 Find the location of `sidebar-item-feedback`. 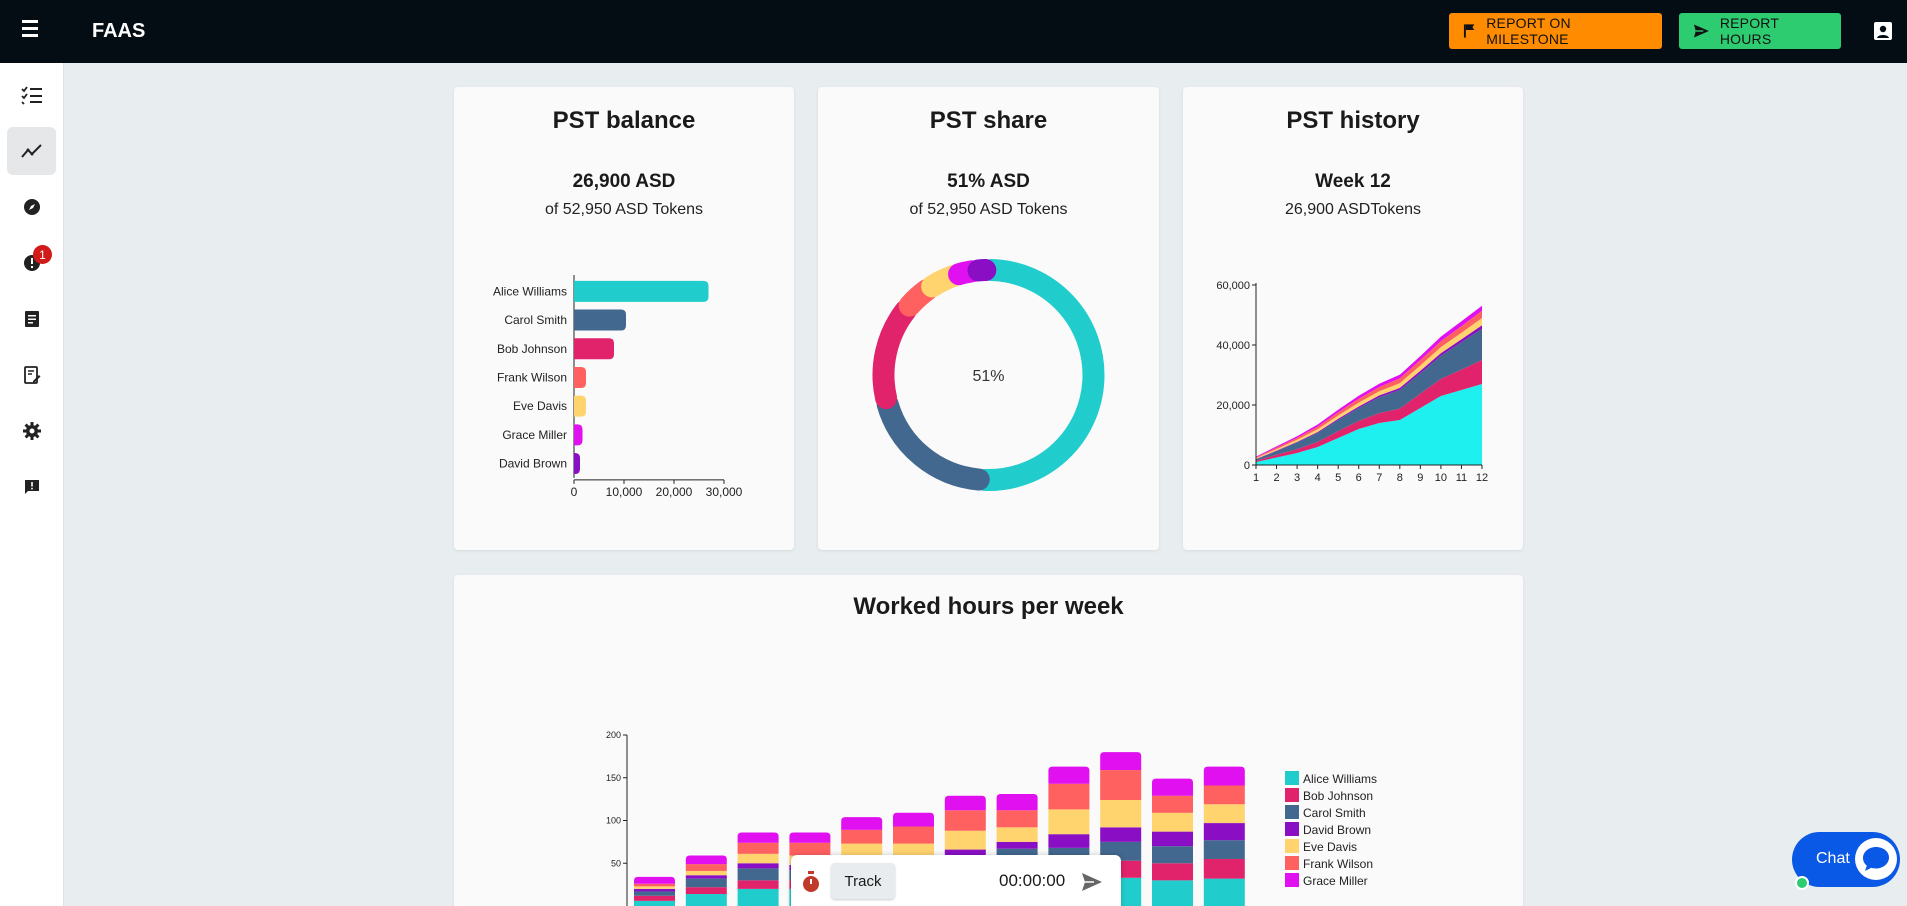

sidebar-item-feedback is located at coordinates (31, 487).